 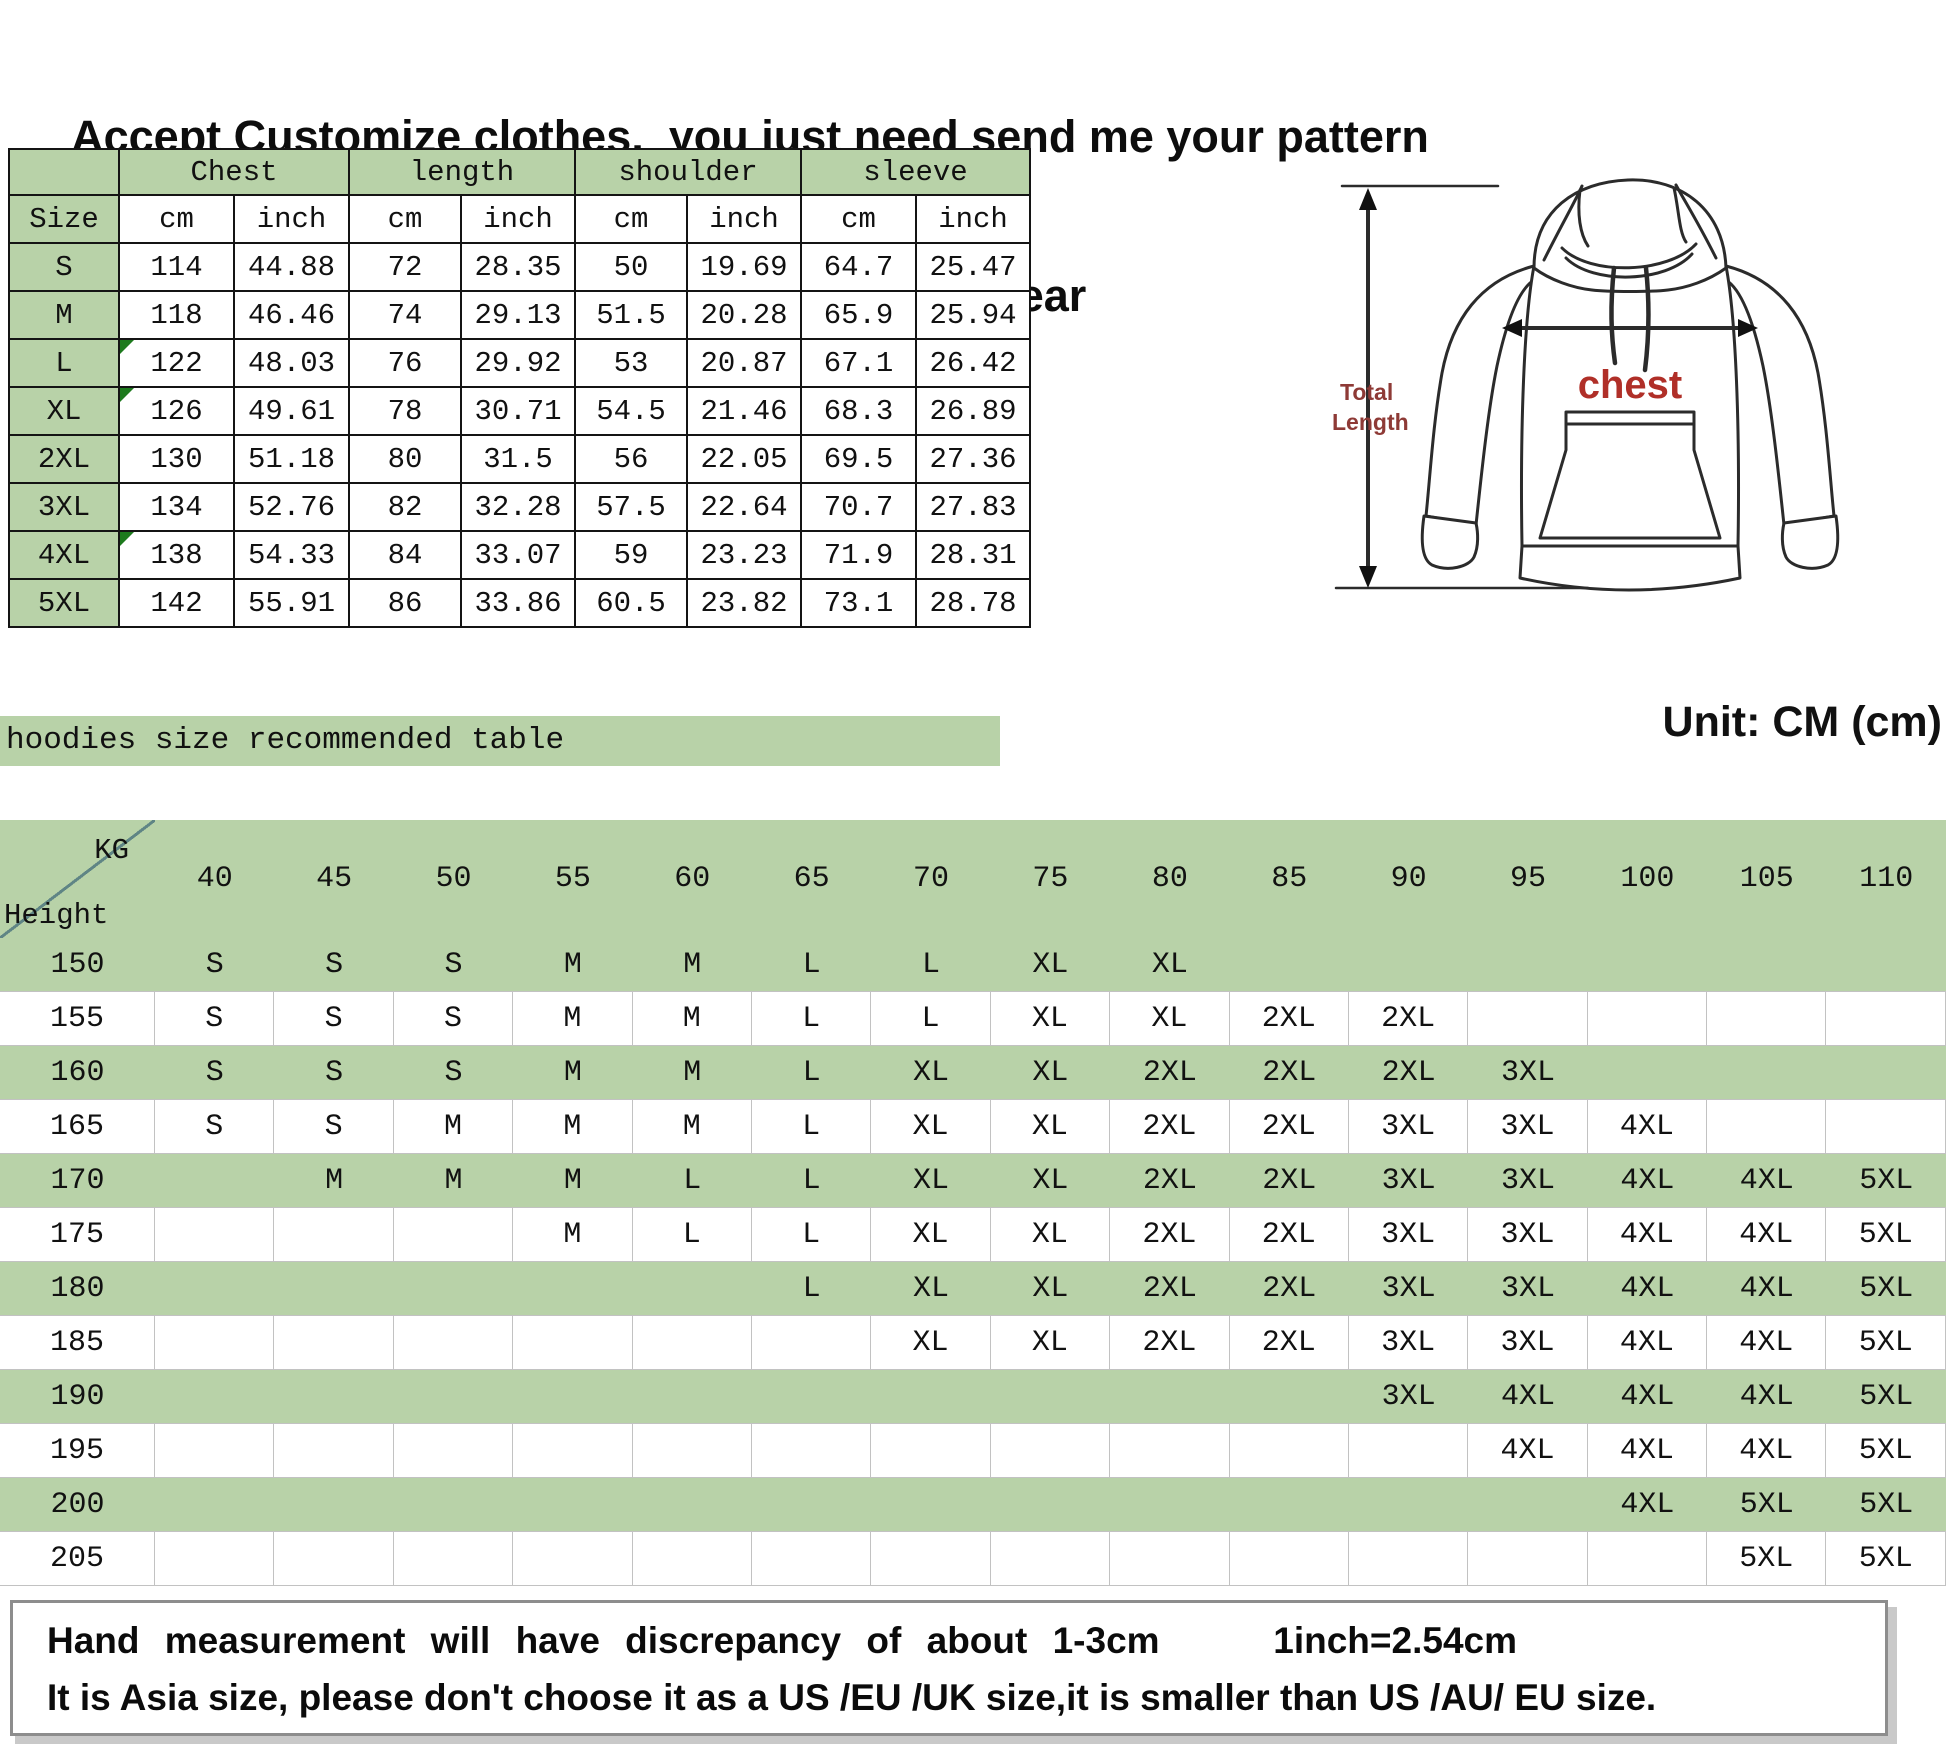 I want to click on hoodie-right-cuff, so click(x=1810, y=542).